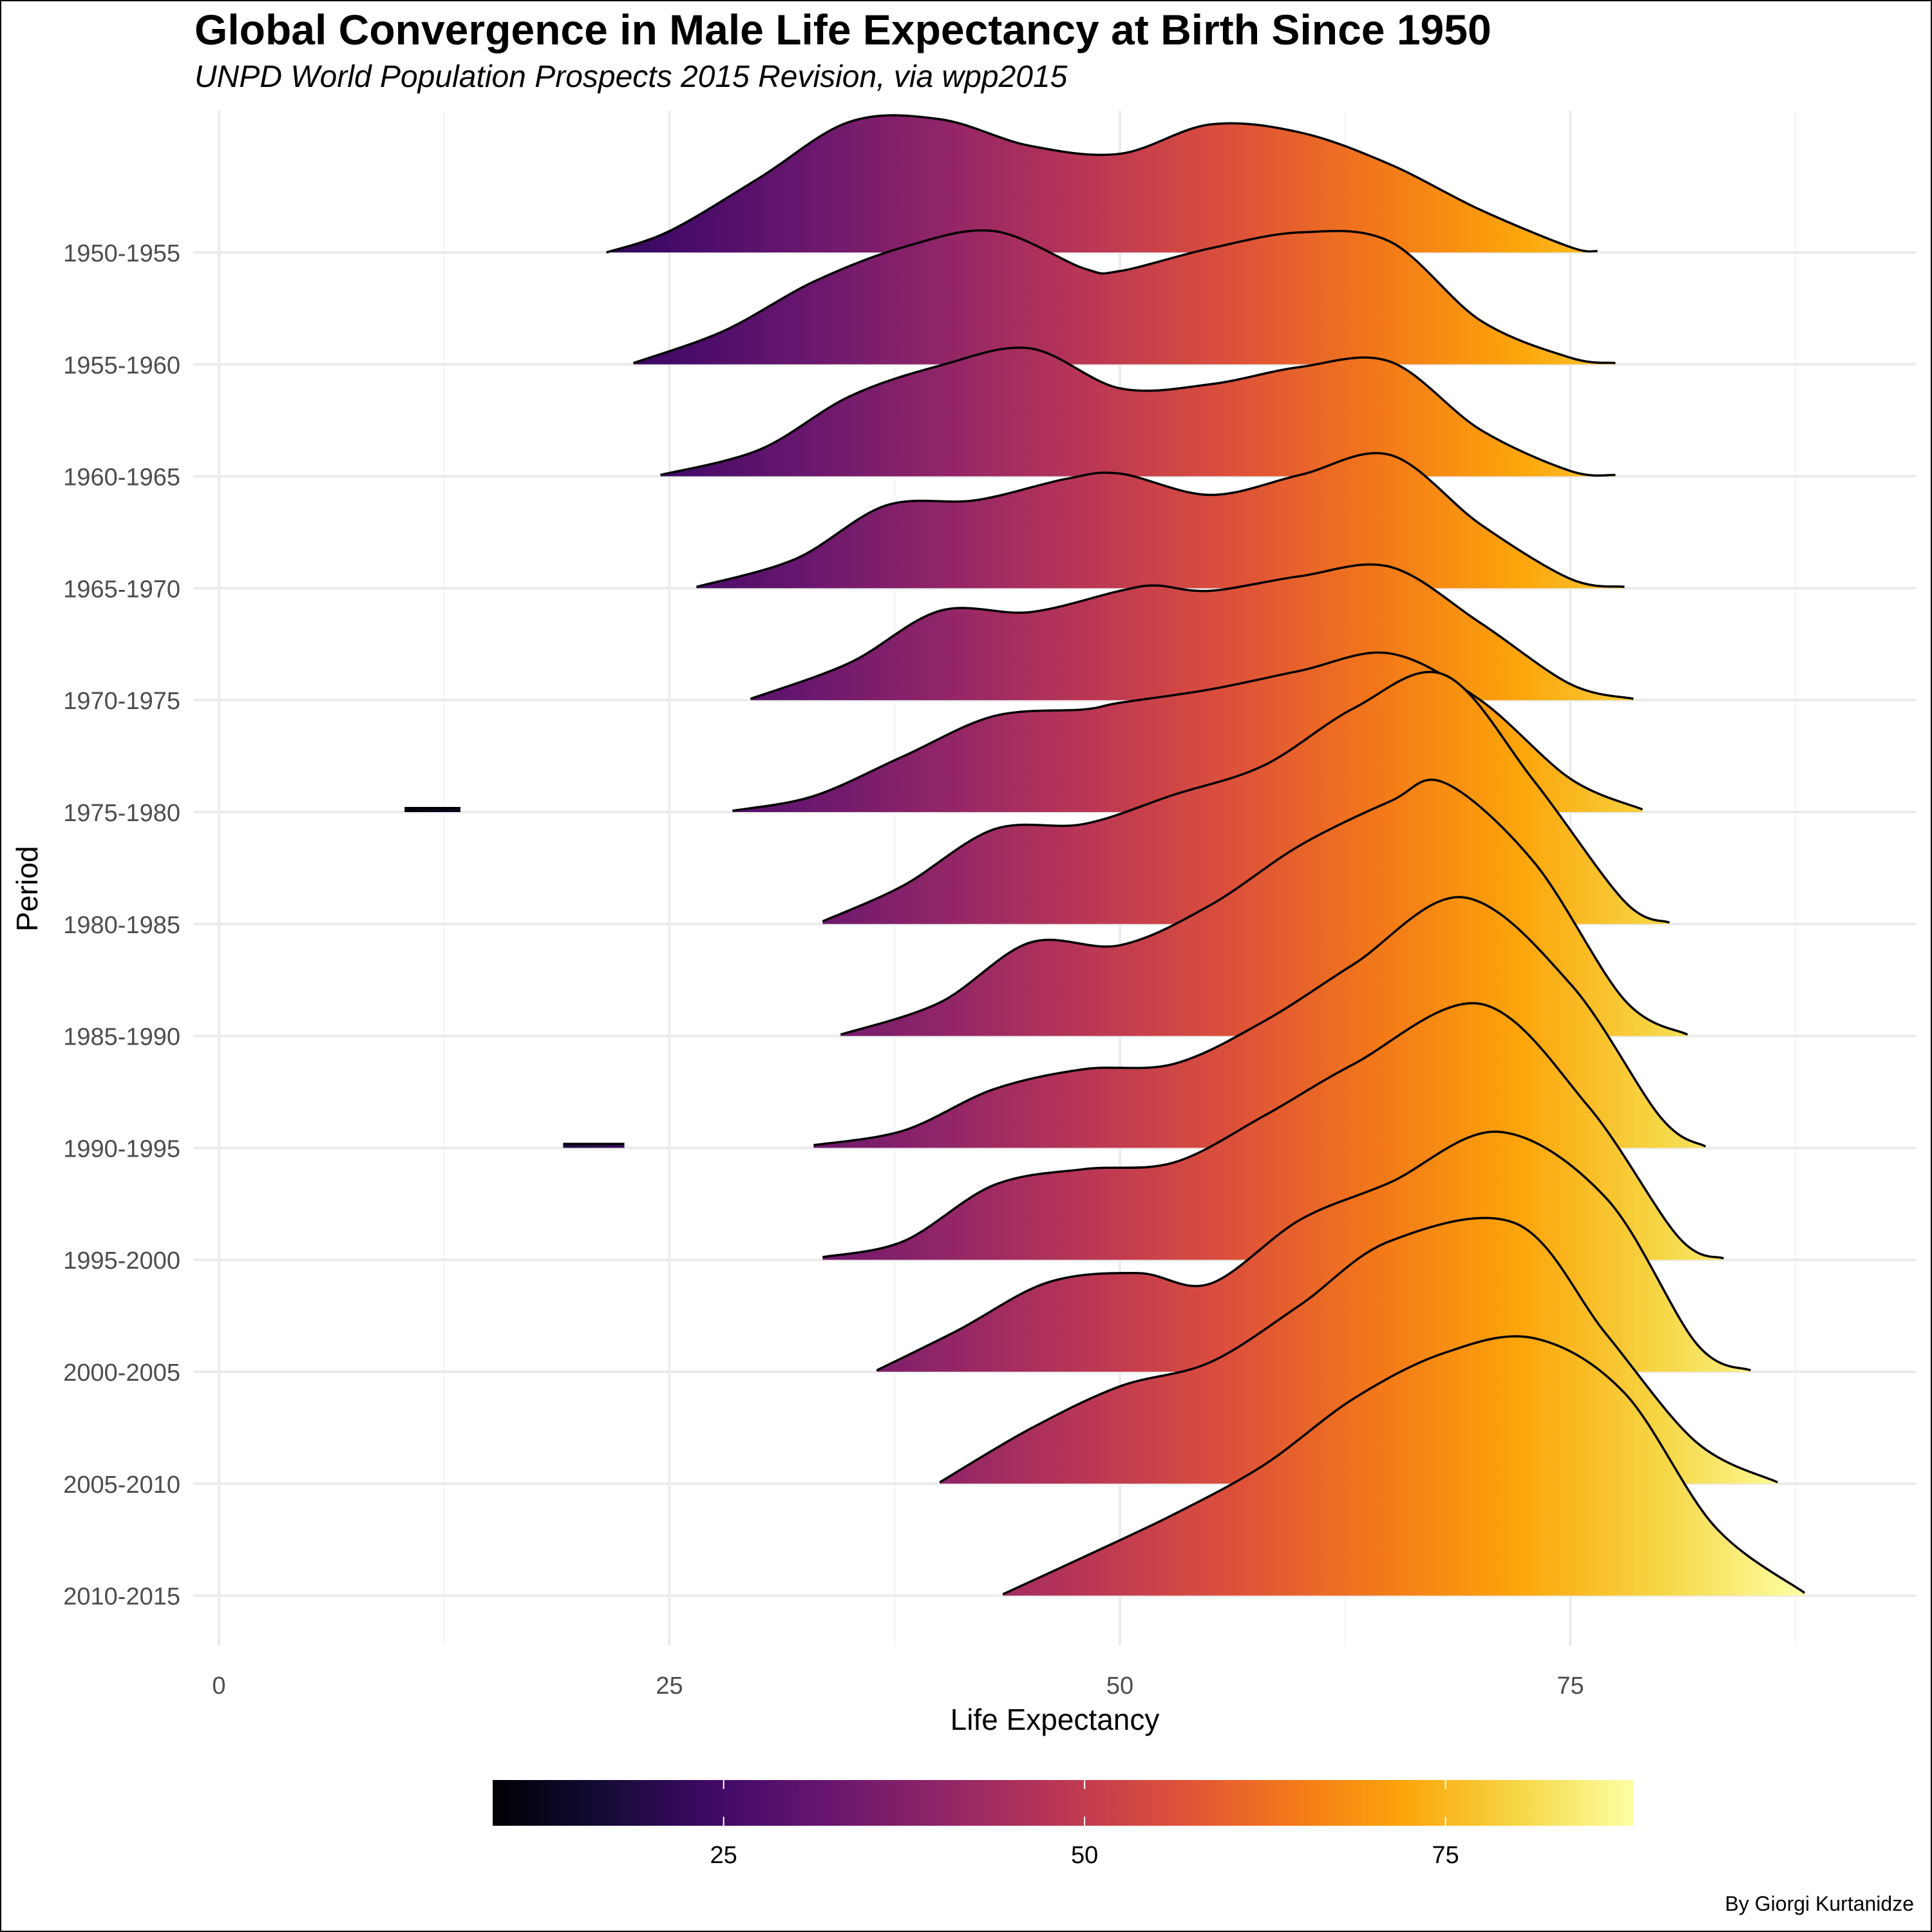 This screenshot has height=1932, width=1932. Describe the element at coordinates (723, 1855) in the screenshot. I see `colorbar-label: 25` at that location.